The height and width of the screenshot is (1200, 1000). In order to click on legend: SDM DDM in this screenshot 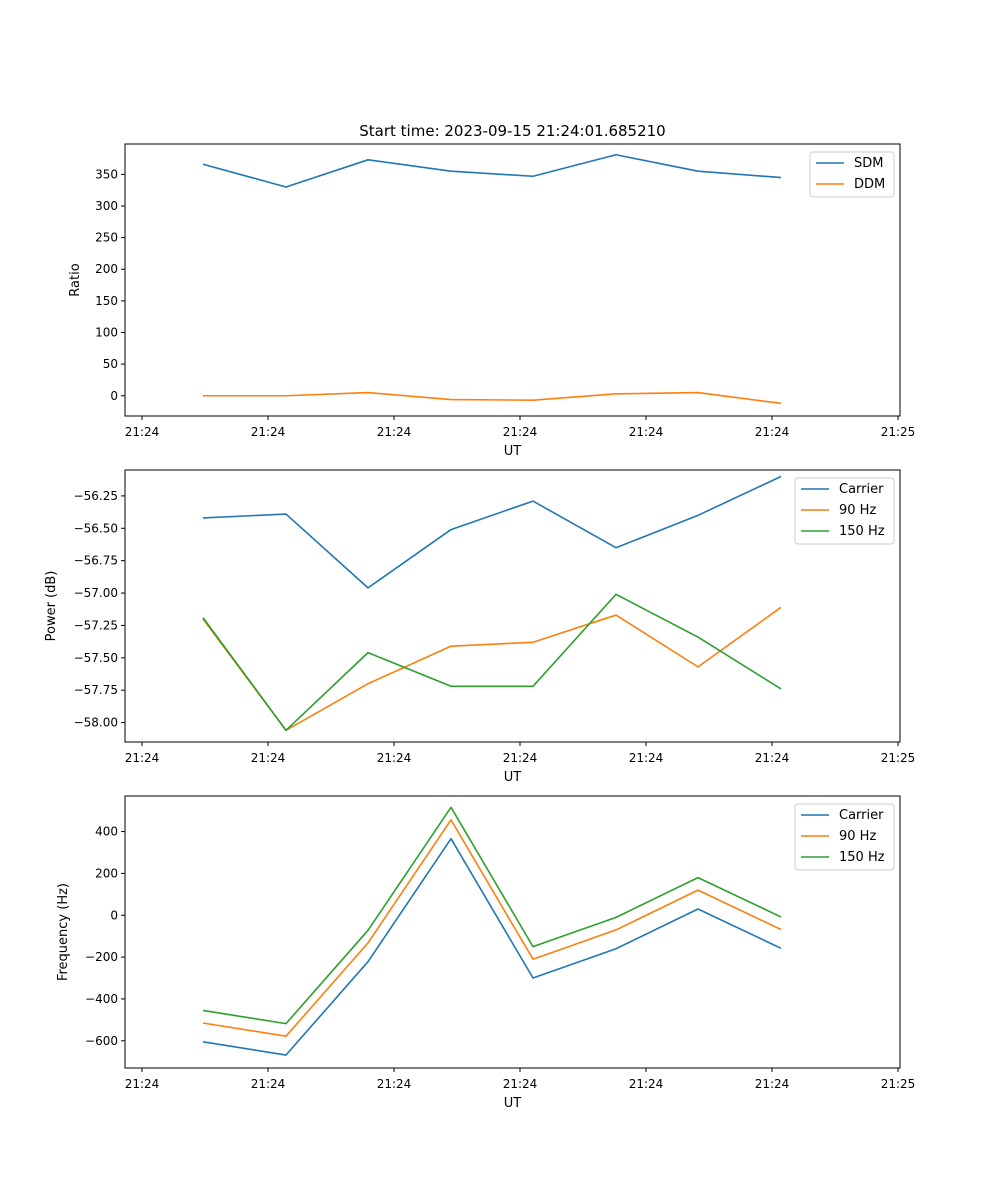, I will do `click(852, 174)`.